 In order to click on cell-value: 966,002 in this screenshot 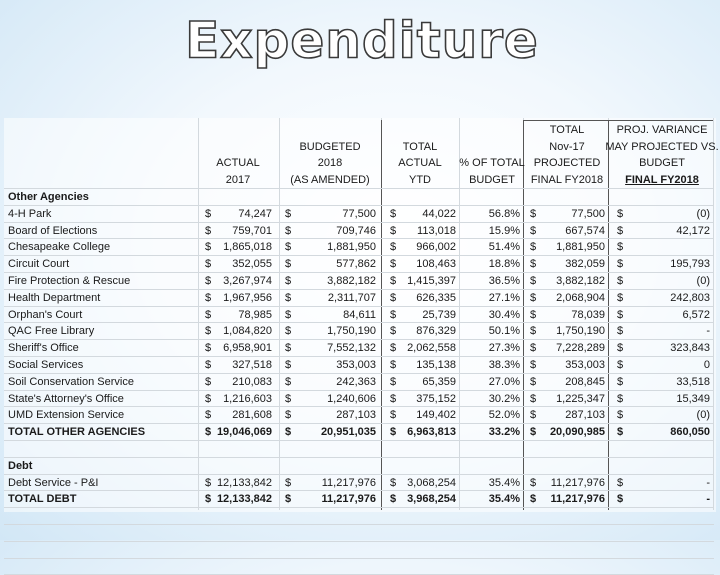, I will do `click(436, 247)`.